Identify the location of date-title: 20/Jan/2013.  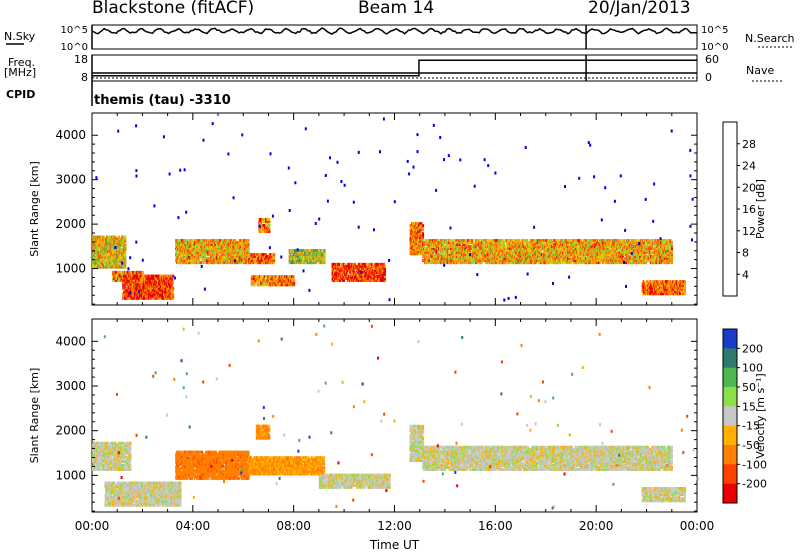
(639, 9).